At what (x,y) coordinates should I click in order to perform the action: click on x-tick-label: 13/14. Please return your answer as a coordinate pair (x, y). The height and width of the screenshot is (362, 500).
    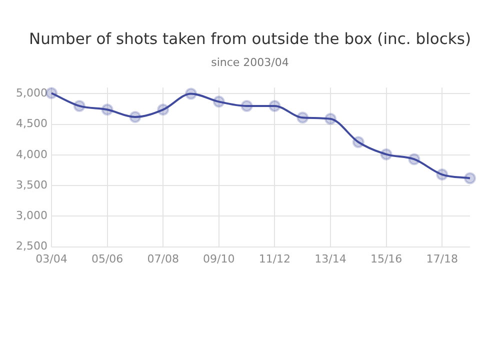
    Looking at the image, I should click on (330, 259).